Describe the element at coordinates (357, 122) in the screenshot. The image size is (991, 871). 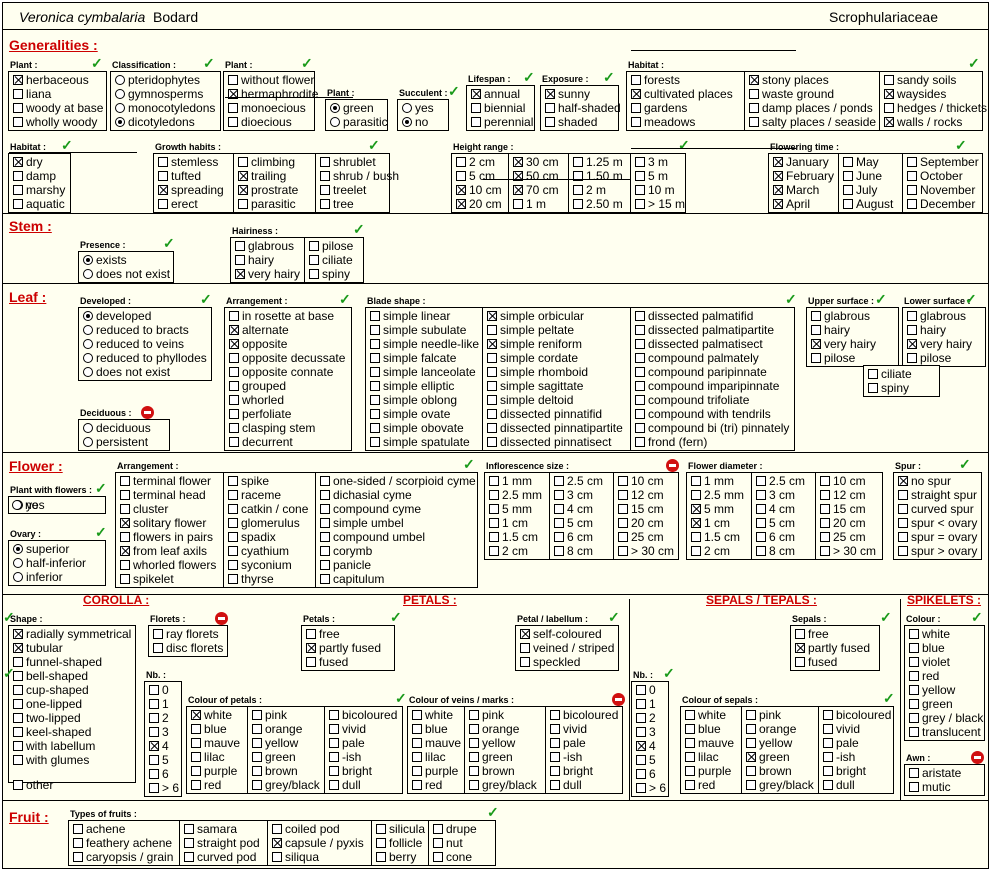
I see `option-plant: parasitic` at that location.